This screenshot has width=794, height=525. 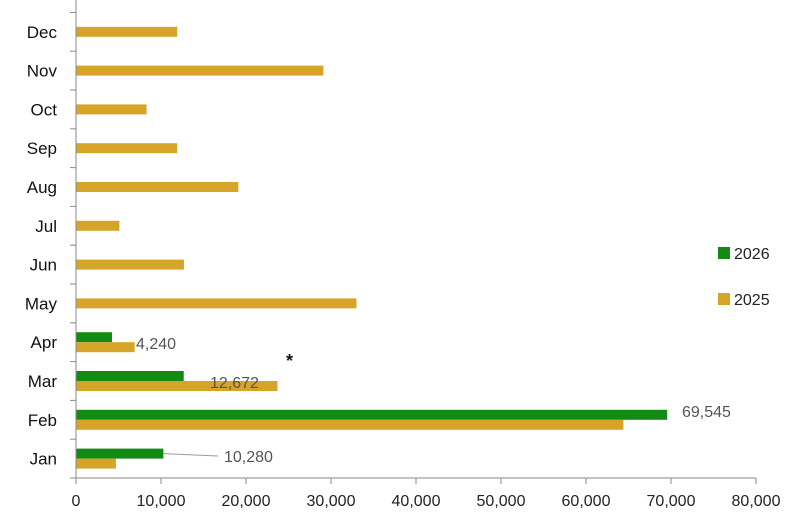 I want to click on data-label-apr: 4,240, so click(x=156, y=344).